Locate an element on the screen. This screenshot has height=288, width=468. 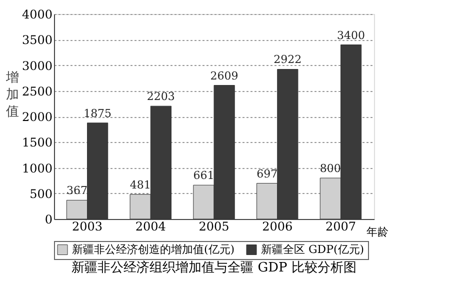
y-tick-label: 1500 is located at coordinates (37, 143).